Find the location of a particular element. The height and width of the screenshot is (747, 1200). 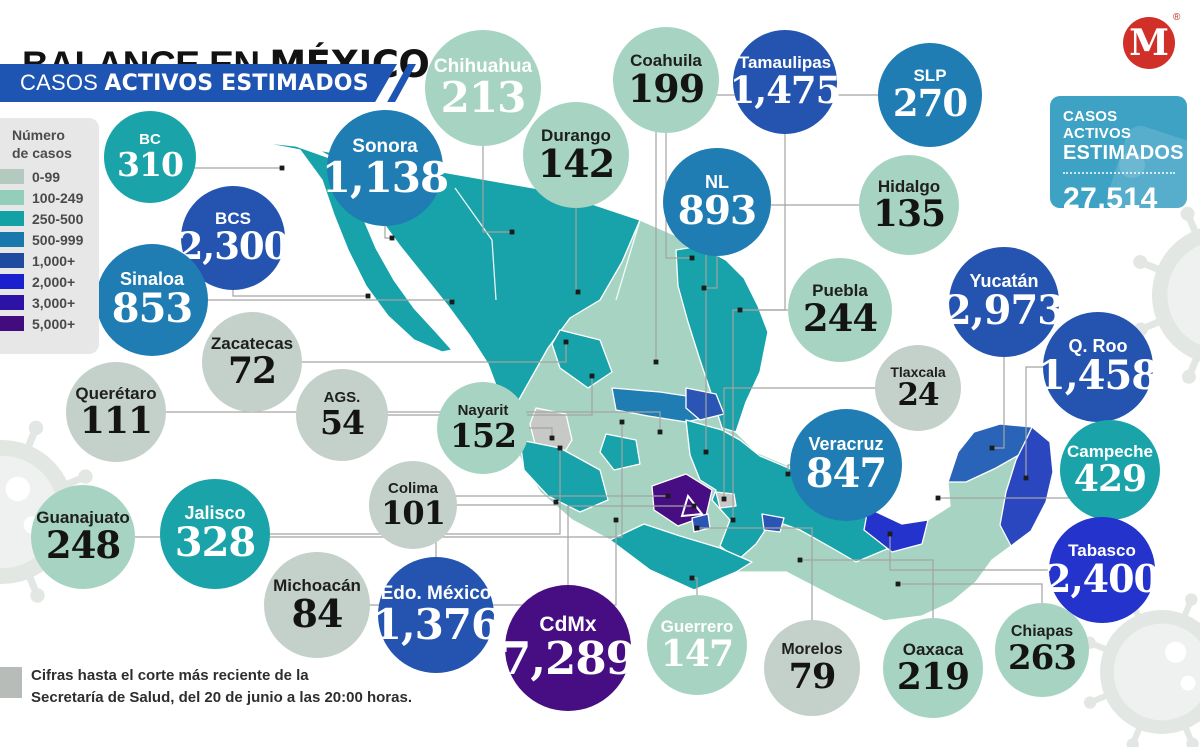

bubble-hidalgo: Hidalgo 135 is located at coordinates (909, 205).